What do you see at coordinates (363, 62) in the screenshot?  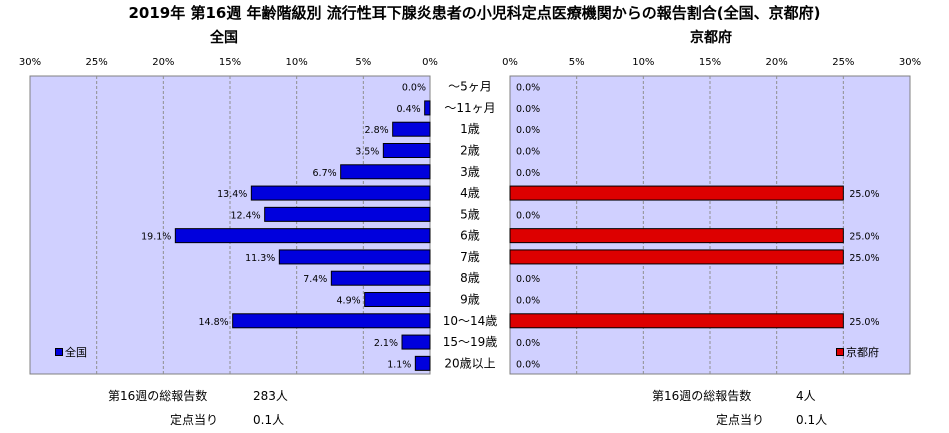 I see `national-tick-label: 5%` at bounding box center [363, 62].